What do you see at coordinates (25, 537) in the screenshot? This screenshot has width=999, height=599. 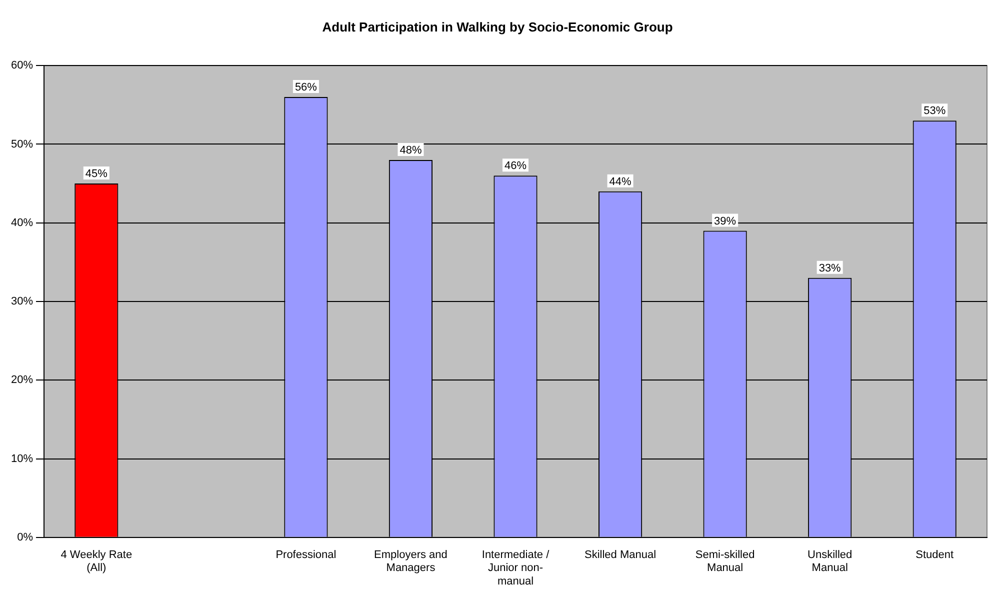 I see `y-tick-label: 0%` at bounding box center [25, 537].